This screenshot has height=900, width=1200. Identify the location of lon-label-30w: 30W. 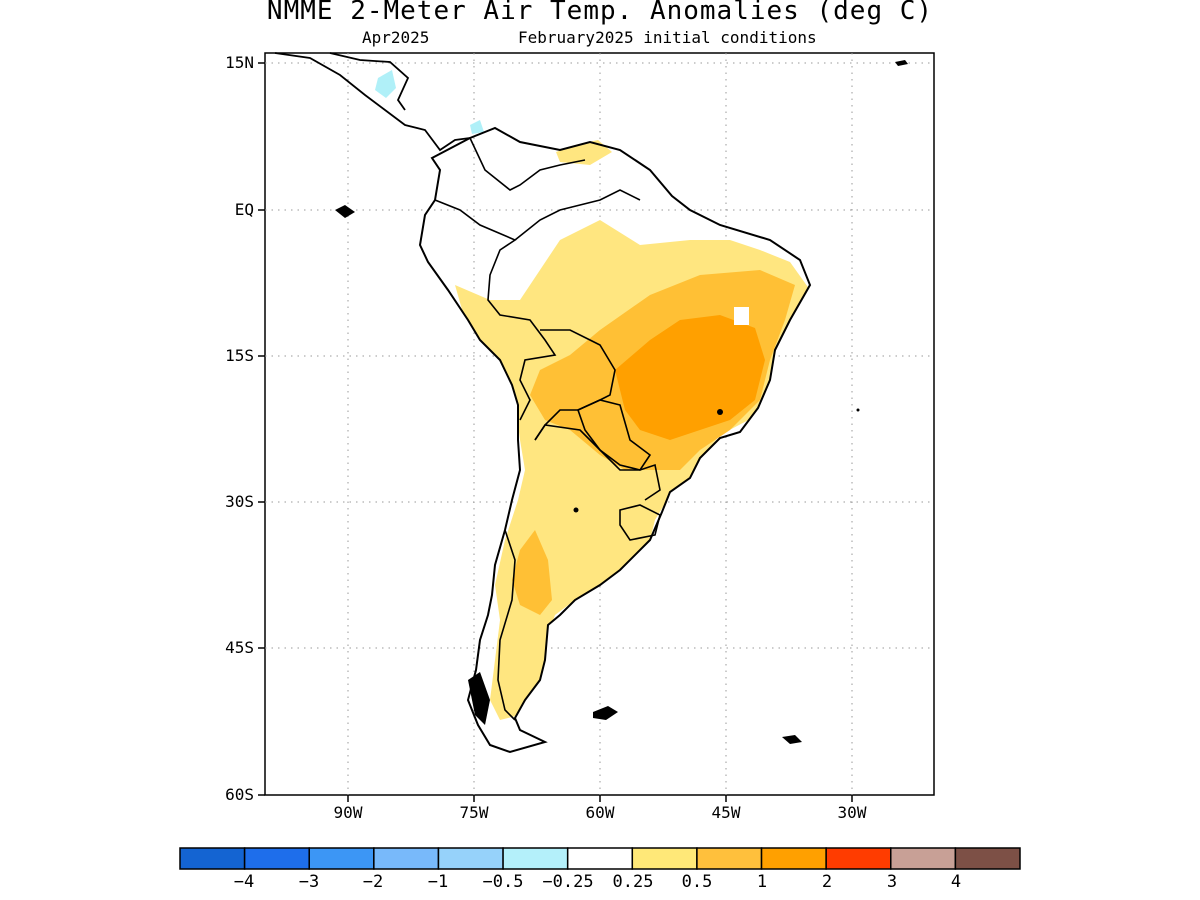
(852, 812).